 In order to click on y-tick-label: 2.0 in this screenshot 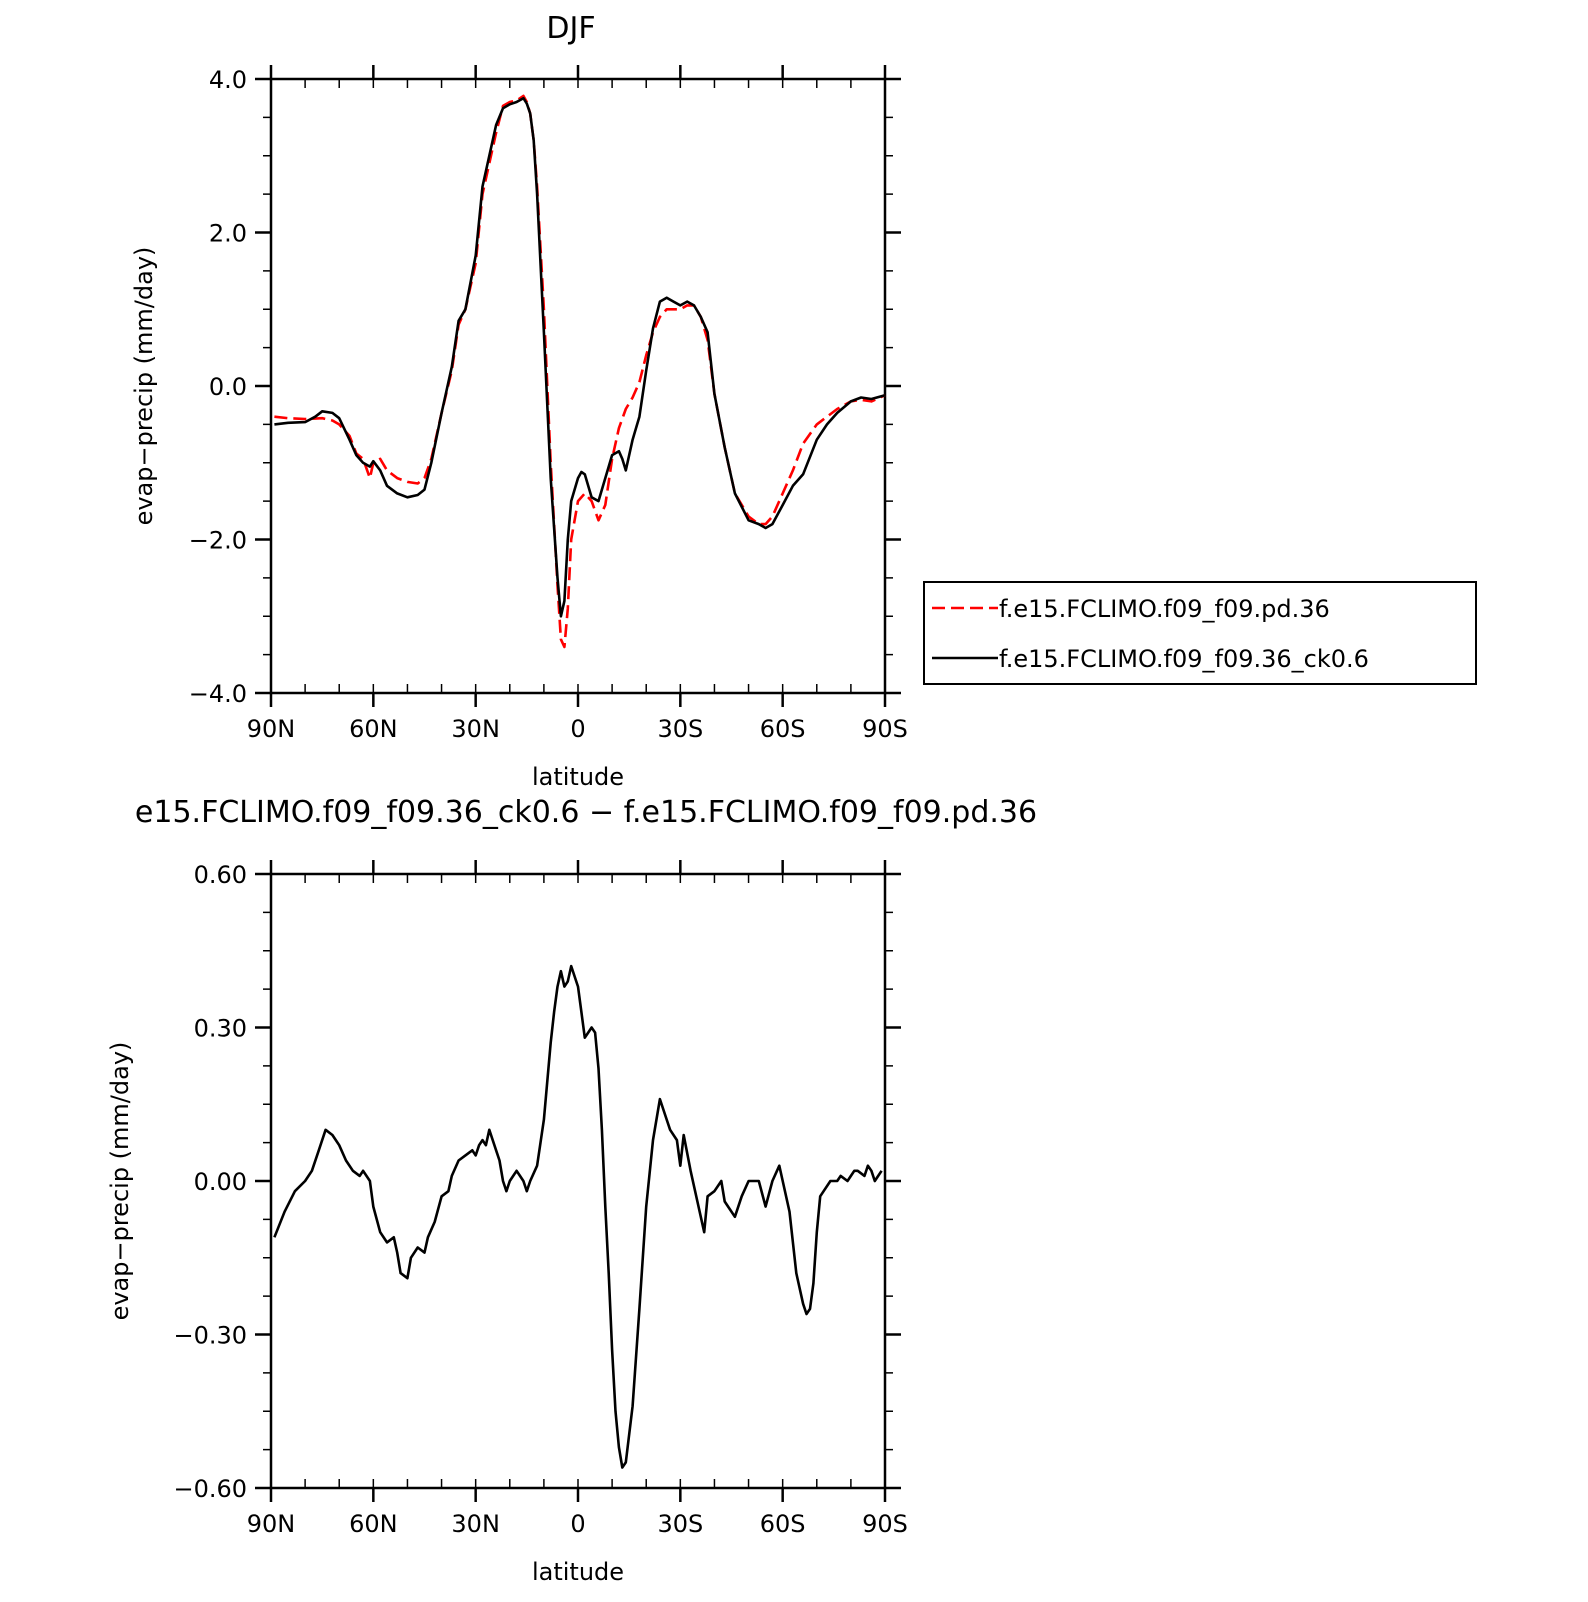, I will do `click(228, 234)`.